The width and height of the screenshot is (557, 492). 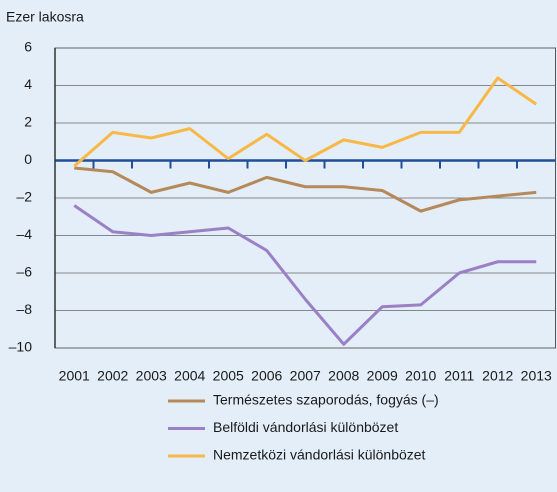 What do you see at coordinates (21, 347) in the screenshot?
I see `y-tick-label: –10` at bounding box center [21, 347].